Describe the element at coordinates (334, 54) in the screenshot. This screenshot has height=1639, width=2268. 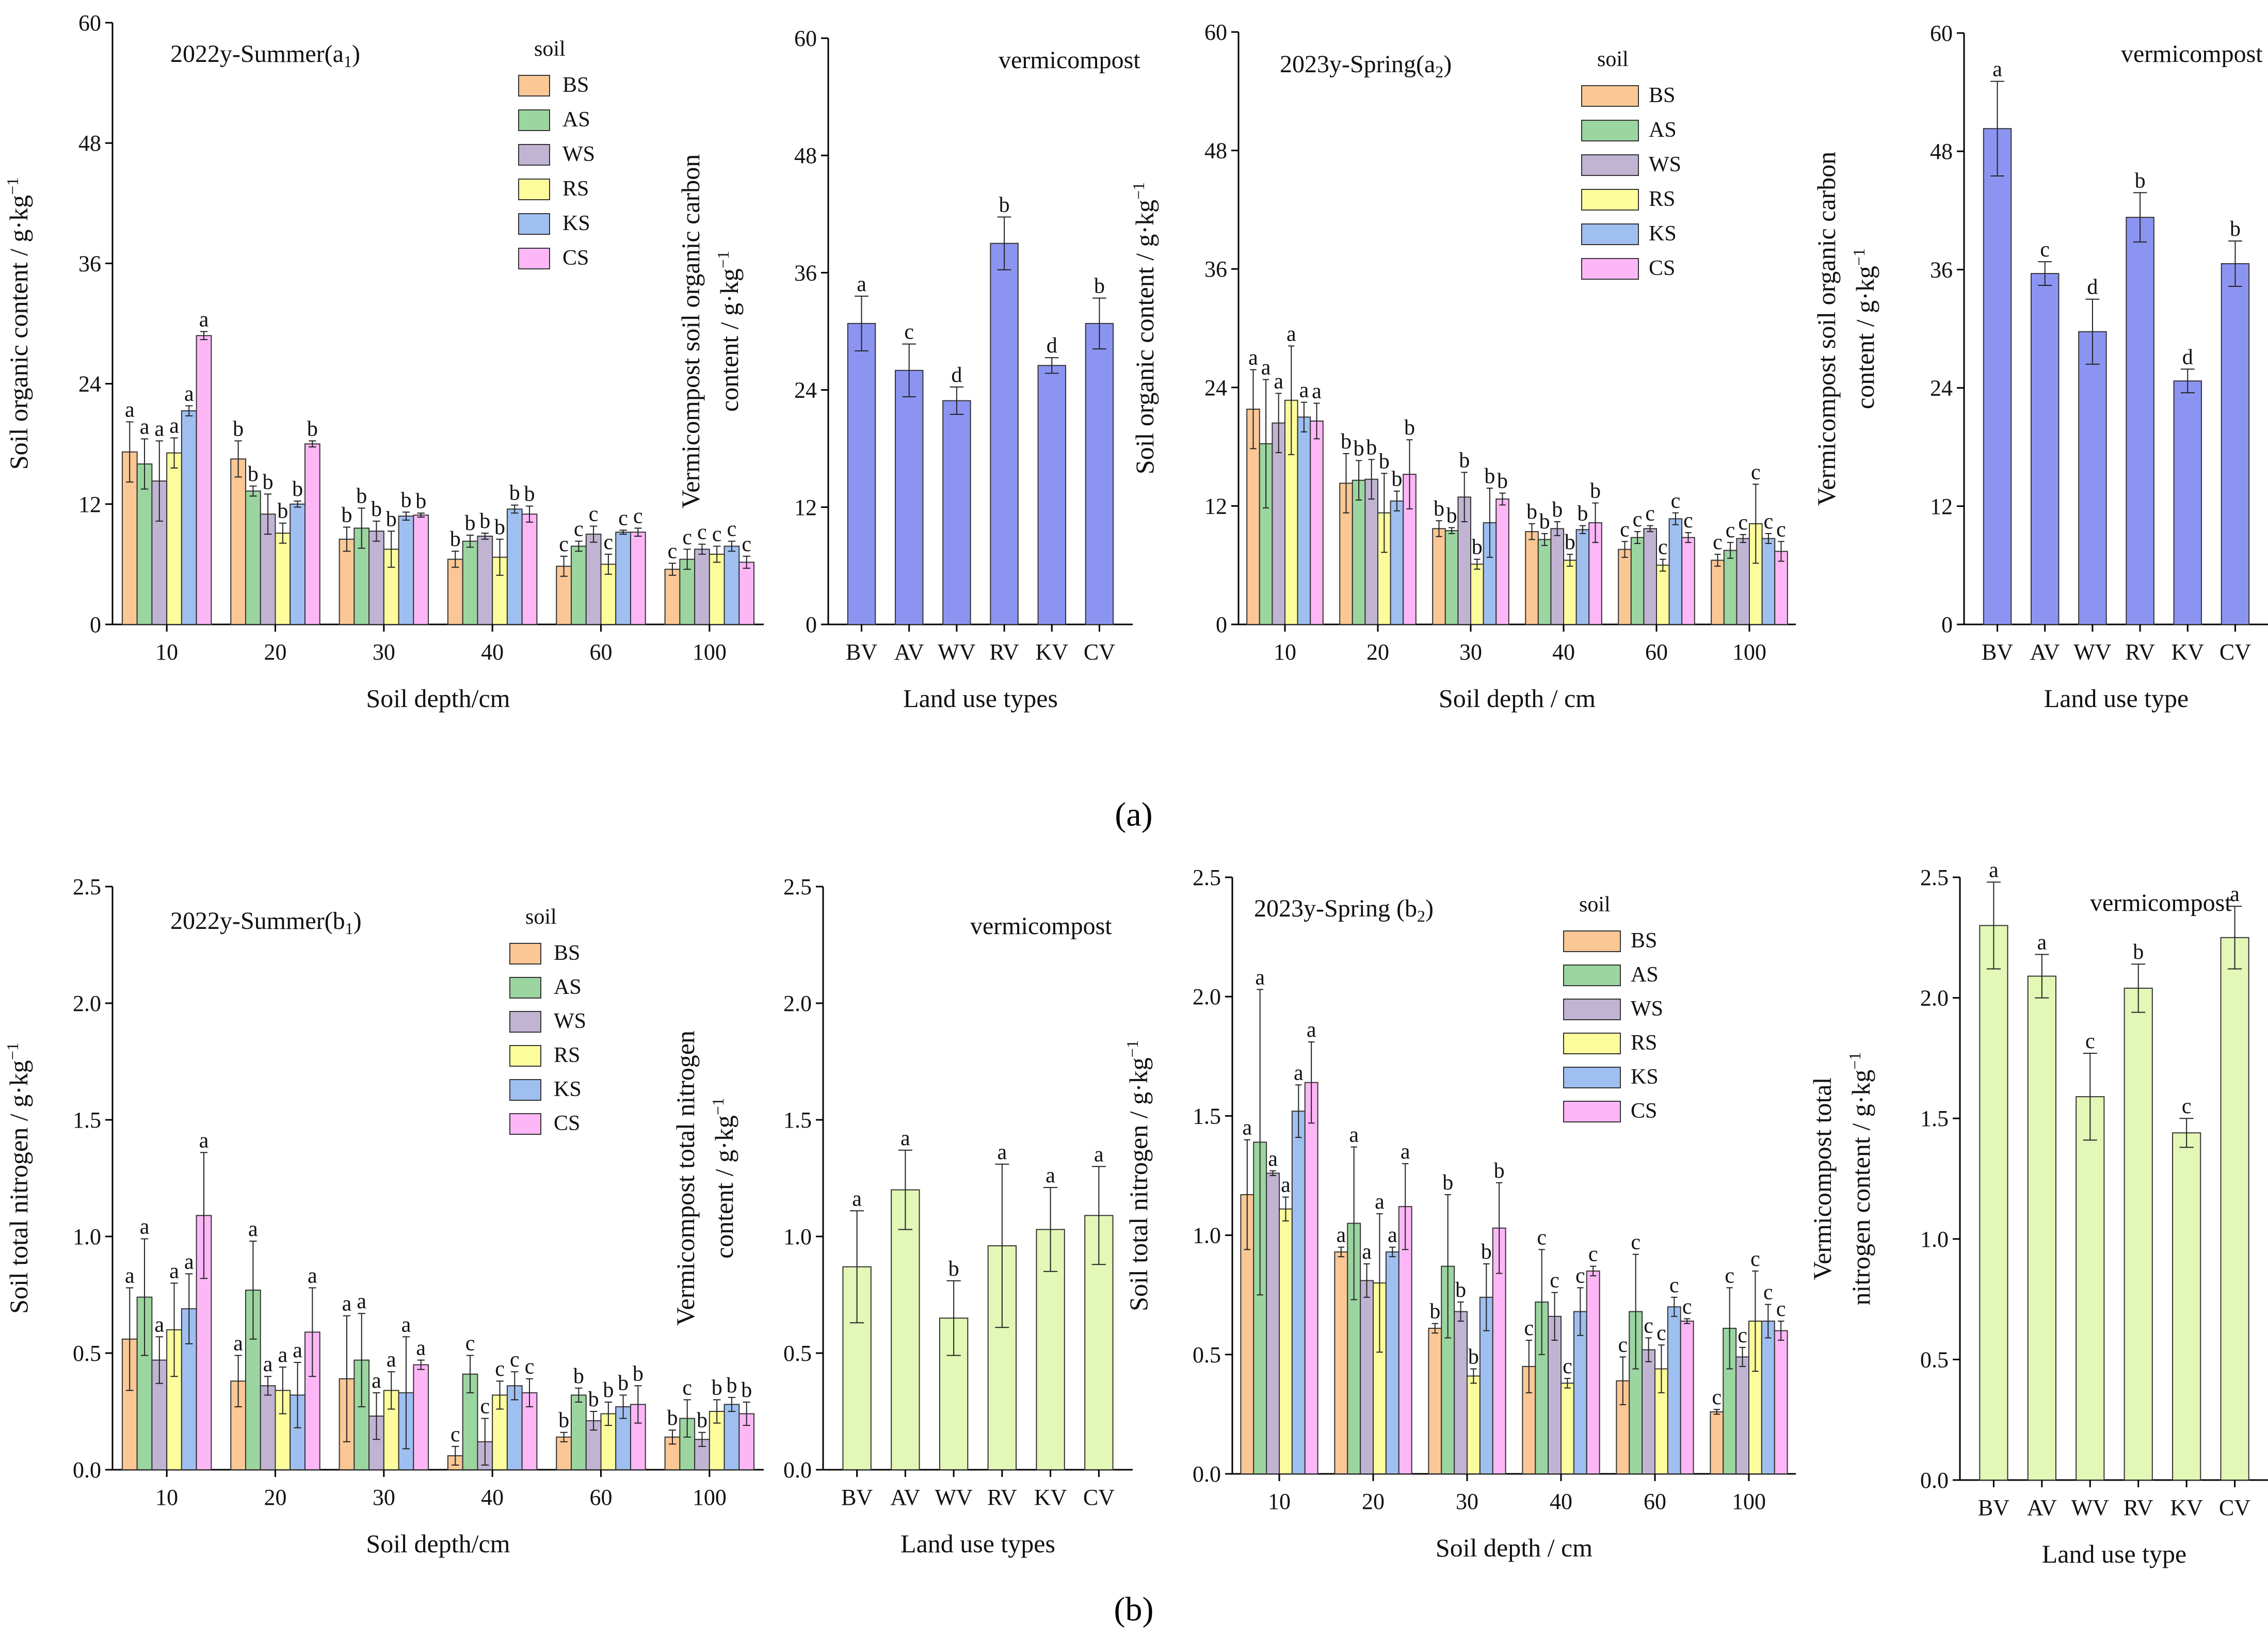
I see `title-letter: (a` at that location.